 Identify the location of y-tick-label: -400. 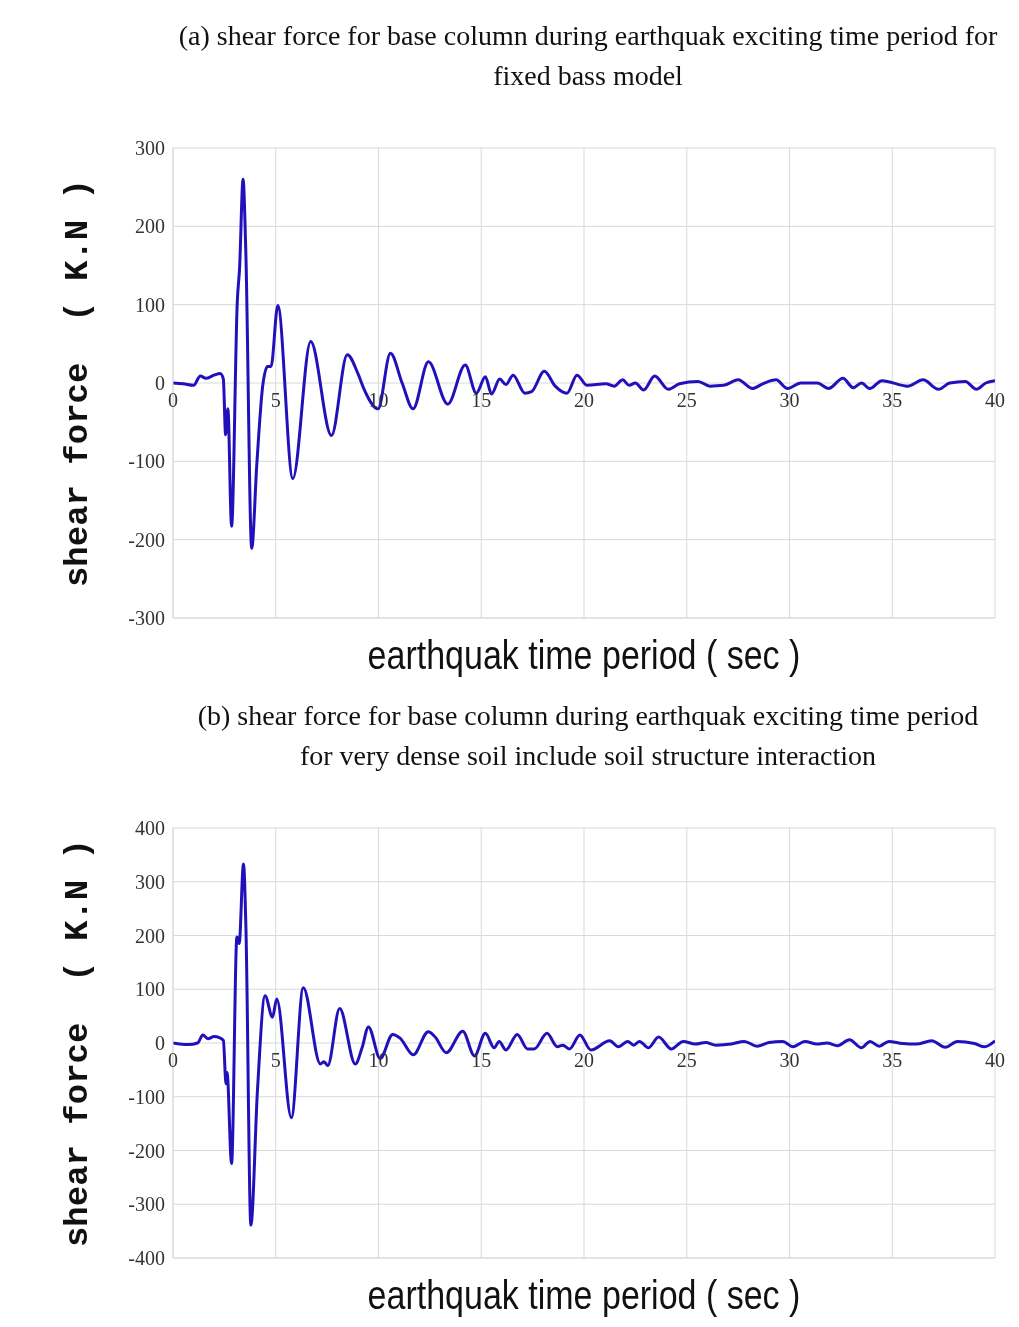
(146, 1258).